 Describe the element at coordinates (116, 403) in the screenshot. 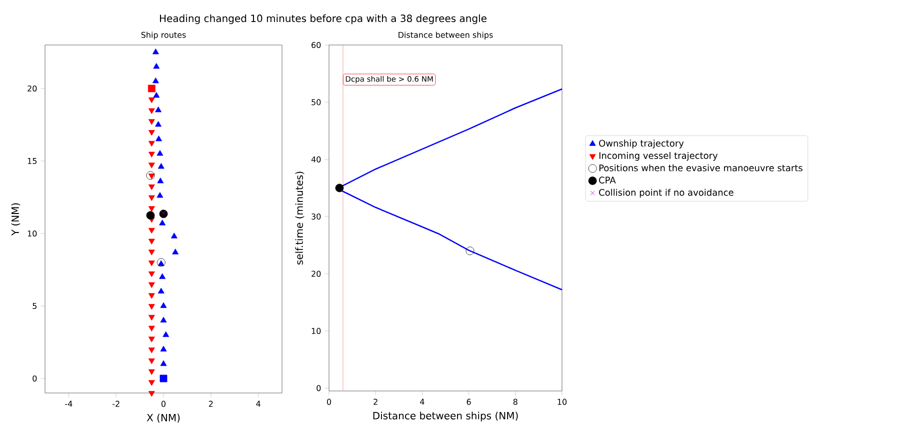

I see `x-tick-label: -2` at that location.